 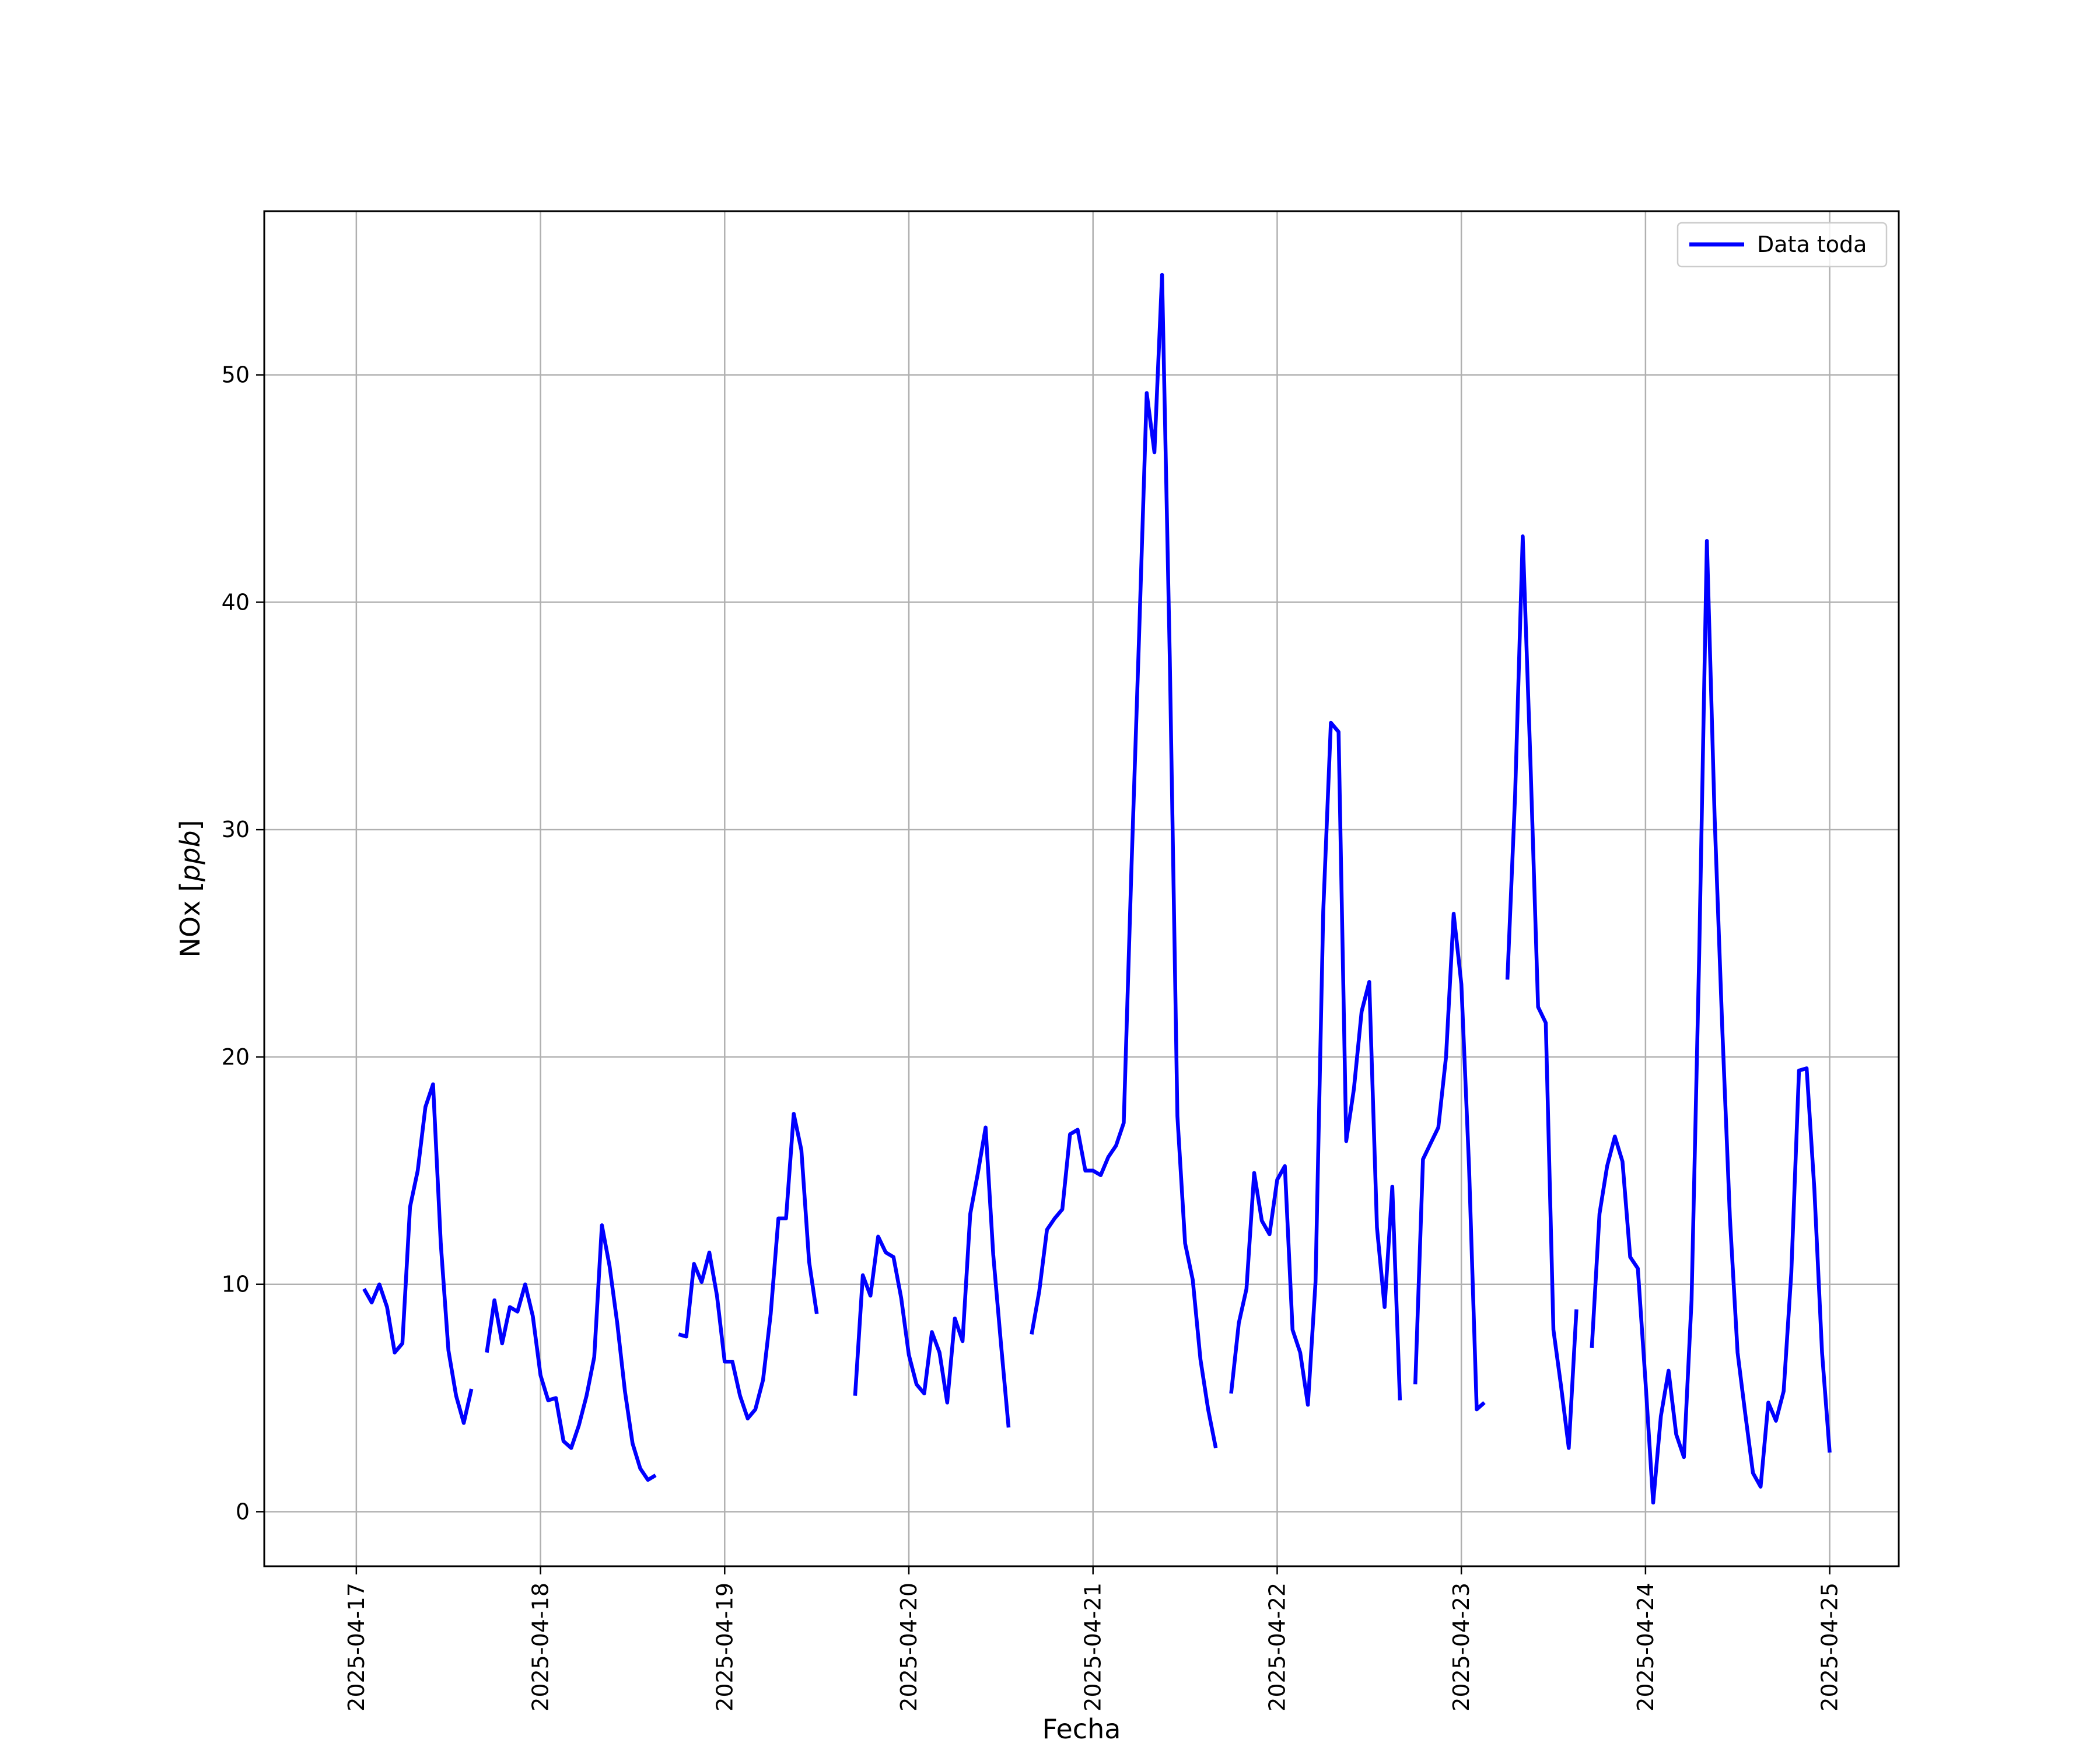 I want to click on legend: Data toda, so click(x=1782, y=245).